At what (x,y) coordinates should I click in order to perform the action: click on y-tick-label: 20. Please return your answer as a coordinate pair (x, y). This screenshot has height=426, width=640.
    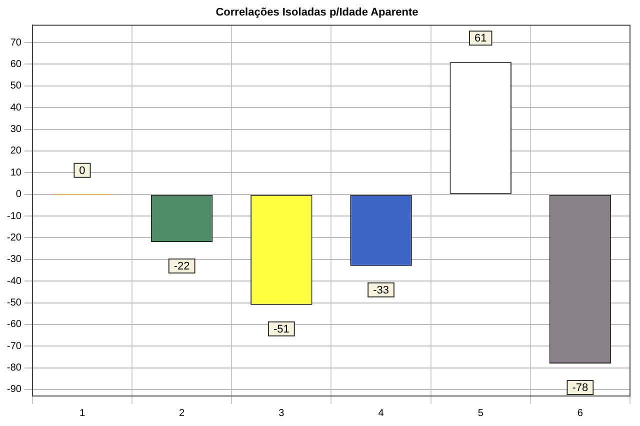
    Looking at the image, I should click on (16, 151).